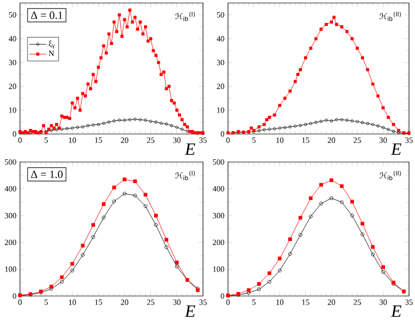 This screenshot has height=322, width=415. Describe the element at coordinates (46, 15) in the screenshot. I see `annotation: Δ = 0.1` at that location.